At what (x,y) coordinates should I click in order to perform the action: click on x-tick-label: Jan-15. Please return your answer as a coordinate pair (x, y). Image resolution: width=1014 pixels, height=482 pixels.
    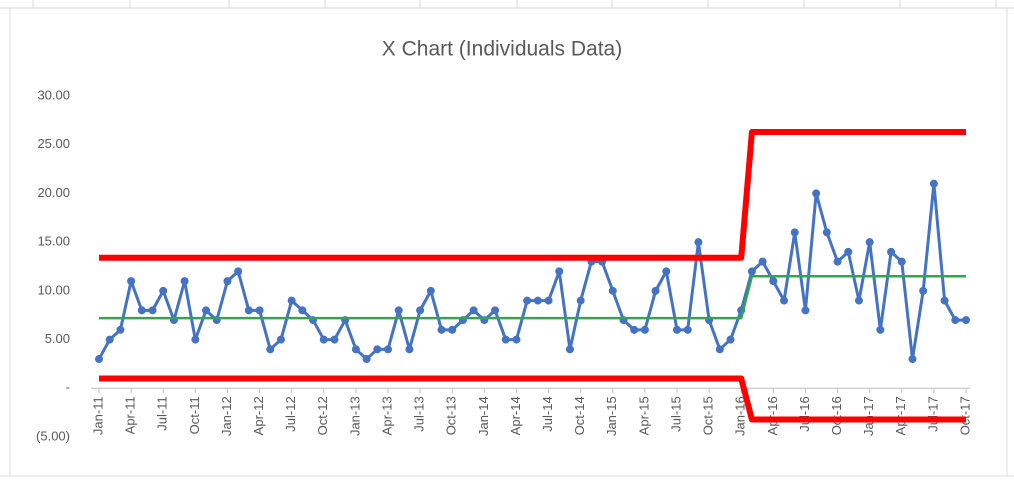
    Looking at the image, I should click on (611, 416).